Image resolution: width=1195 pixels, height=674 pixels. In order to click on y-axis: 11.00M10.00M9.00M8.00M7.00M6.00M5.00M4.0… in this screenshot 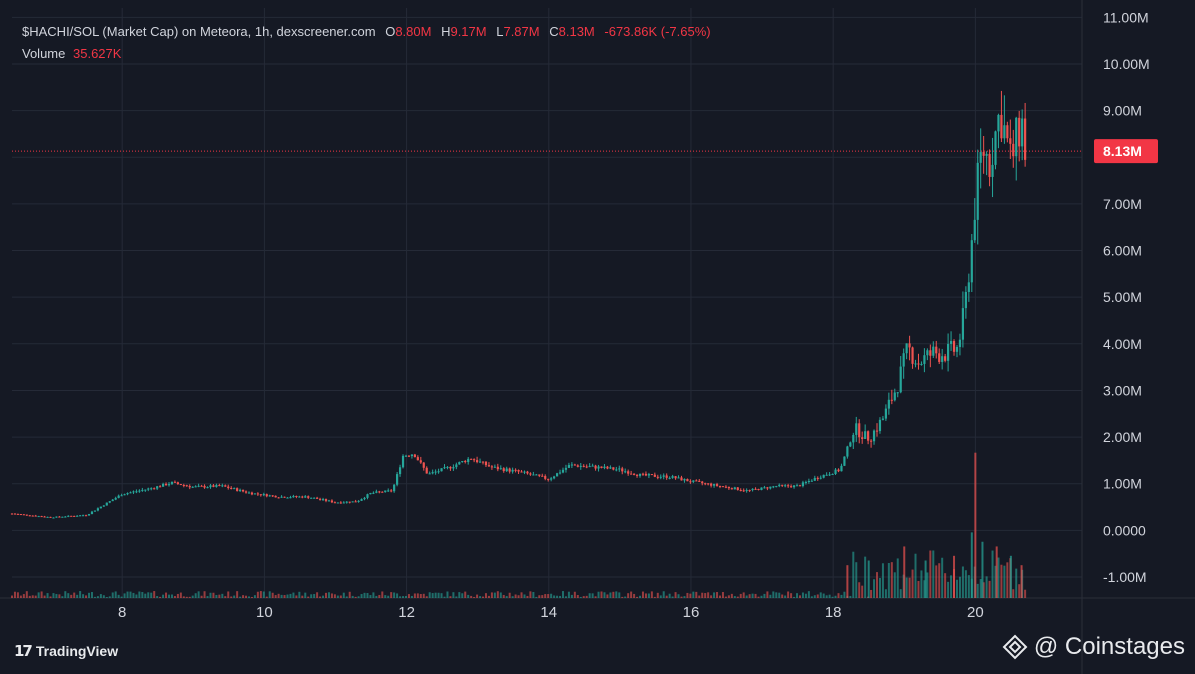, I will do `click(1126, 297)`.